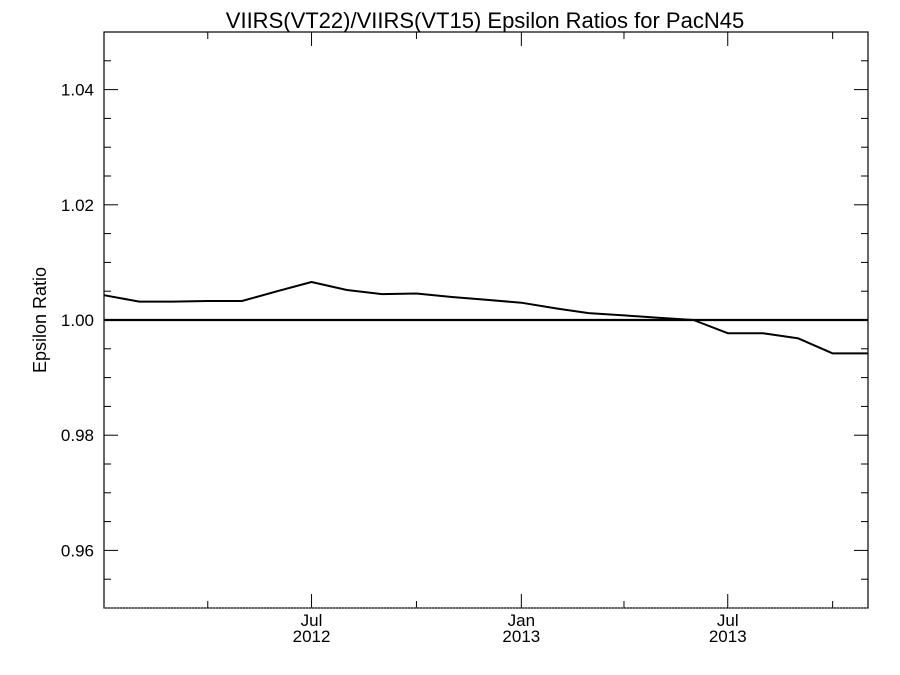  I want to click on series-line, so click(485, 318).